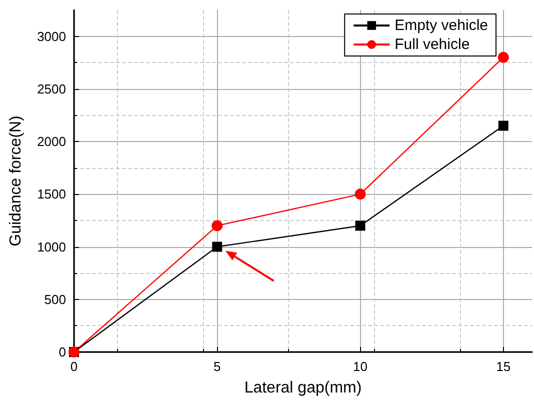 The width and height of the screenshot is (534, 405). What do you see at coordinates (51, 36) in the screenshot?
I see `y-tick-label: 3000` at bounding box center [51, 36].